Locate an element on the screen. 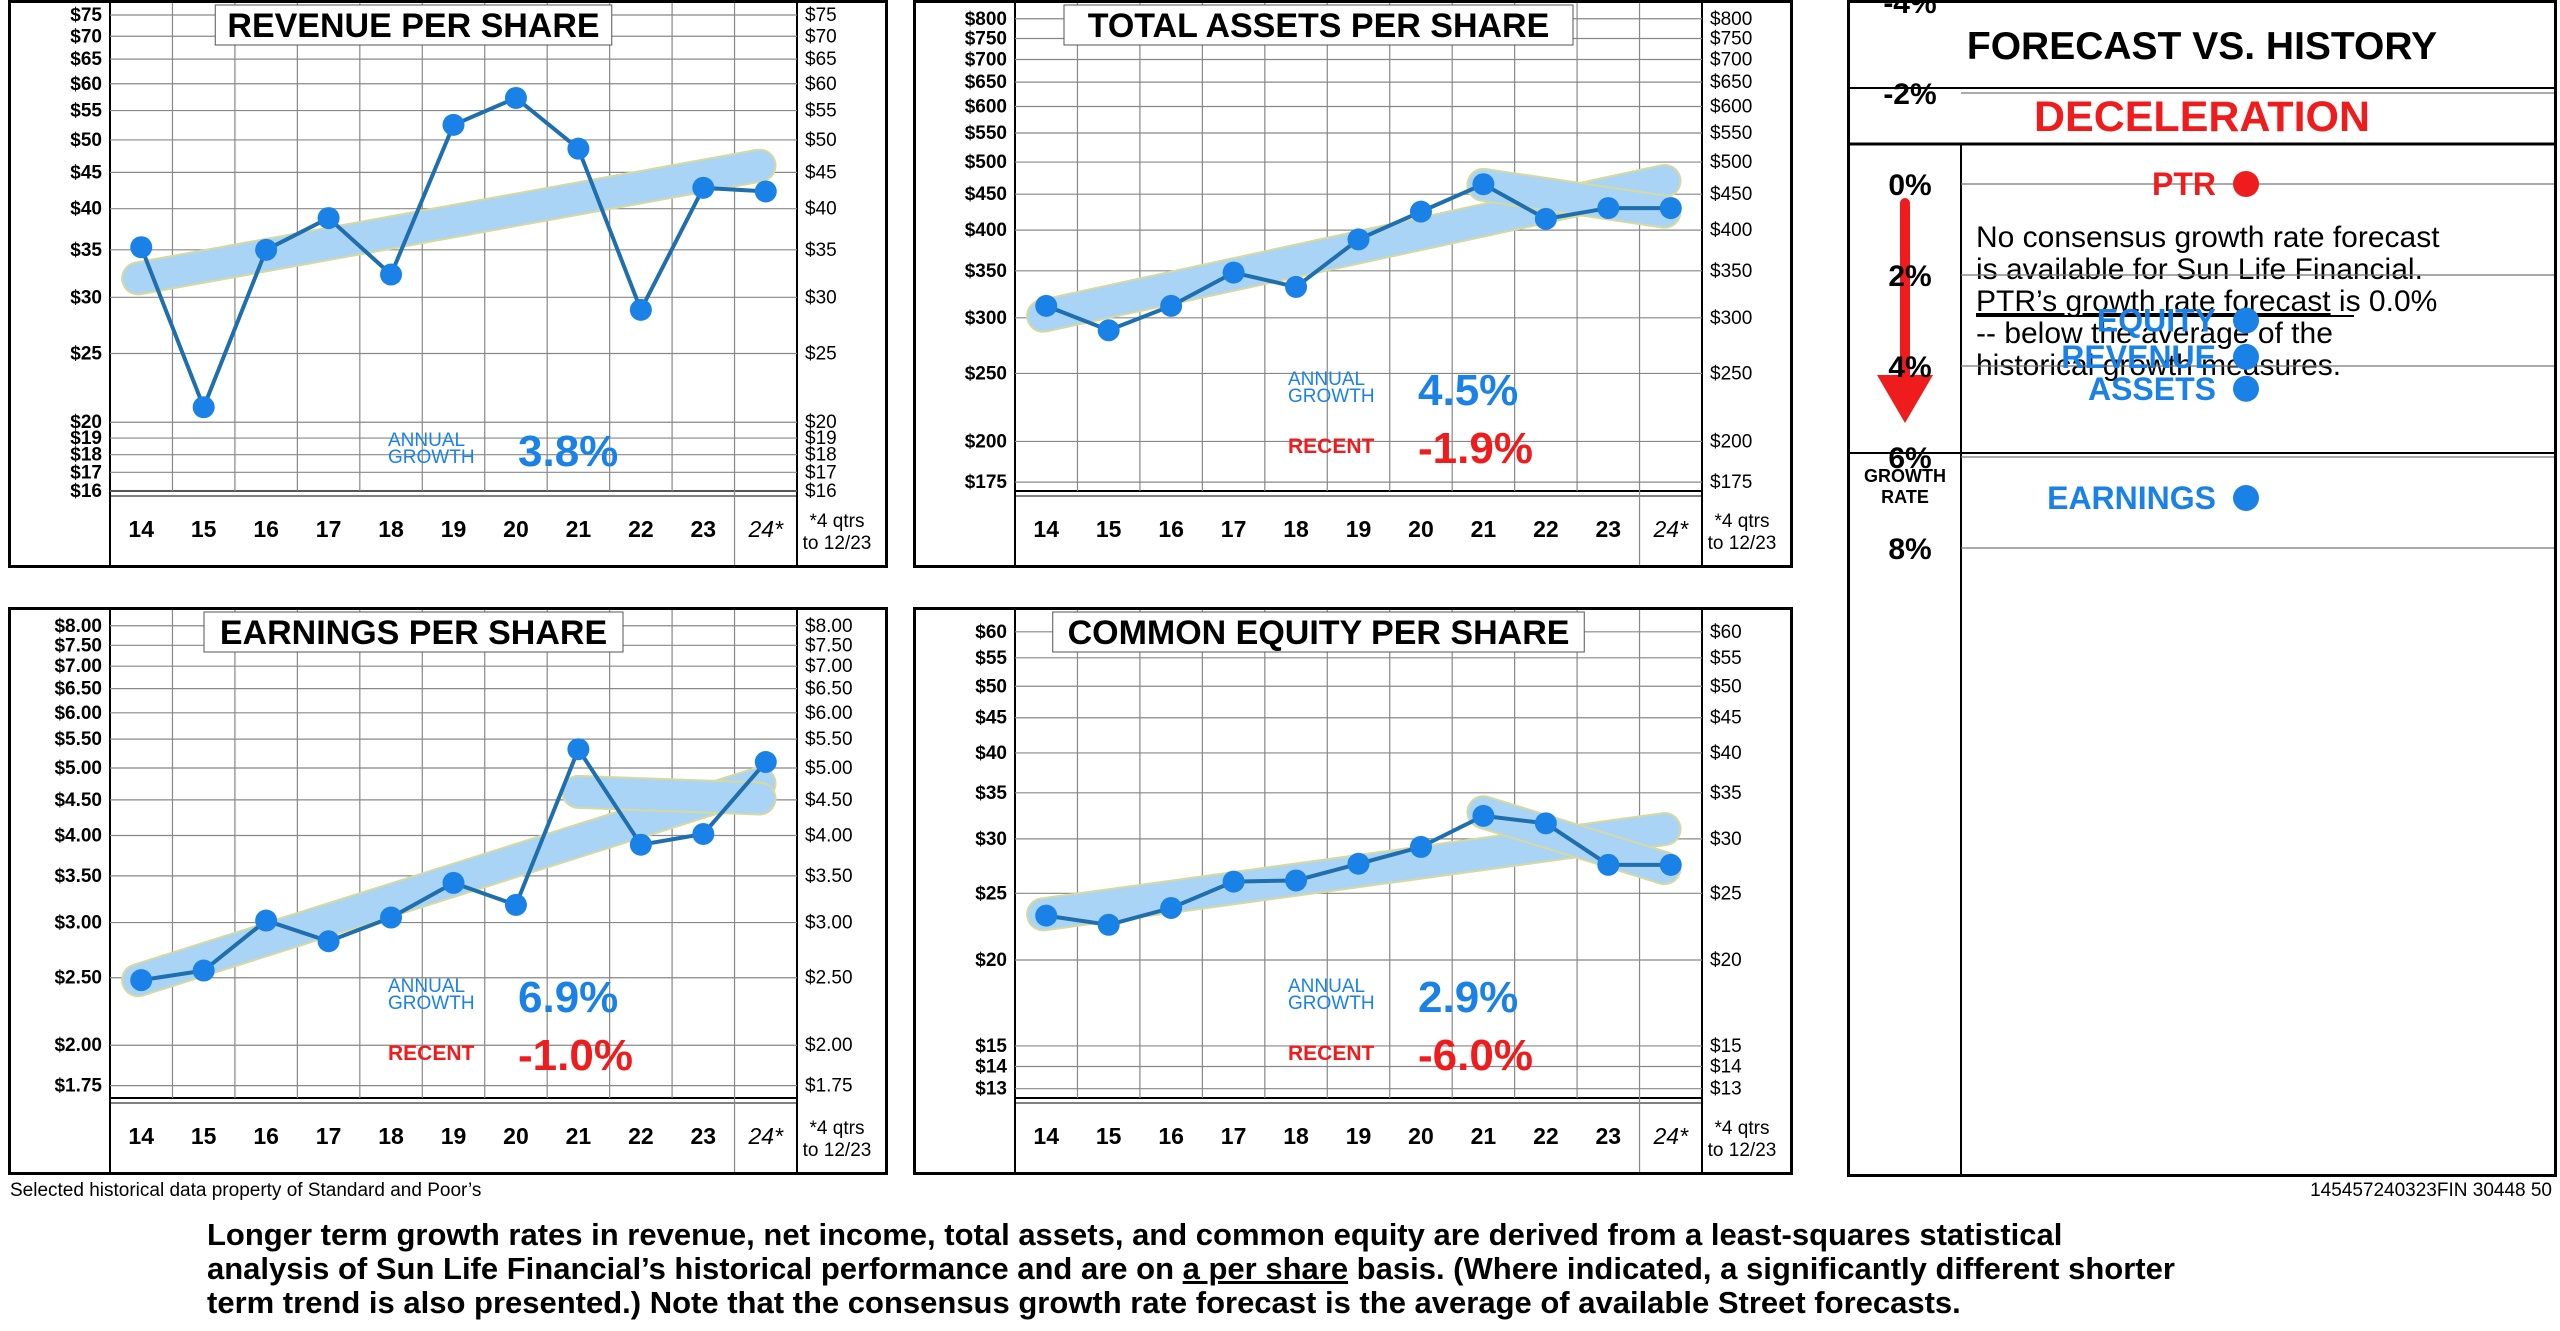 The height and width of the screenshot is (1331, 2560). revenue-y-tick-left: $30 is located at coordinates (86, 297).